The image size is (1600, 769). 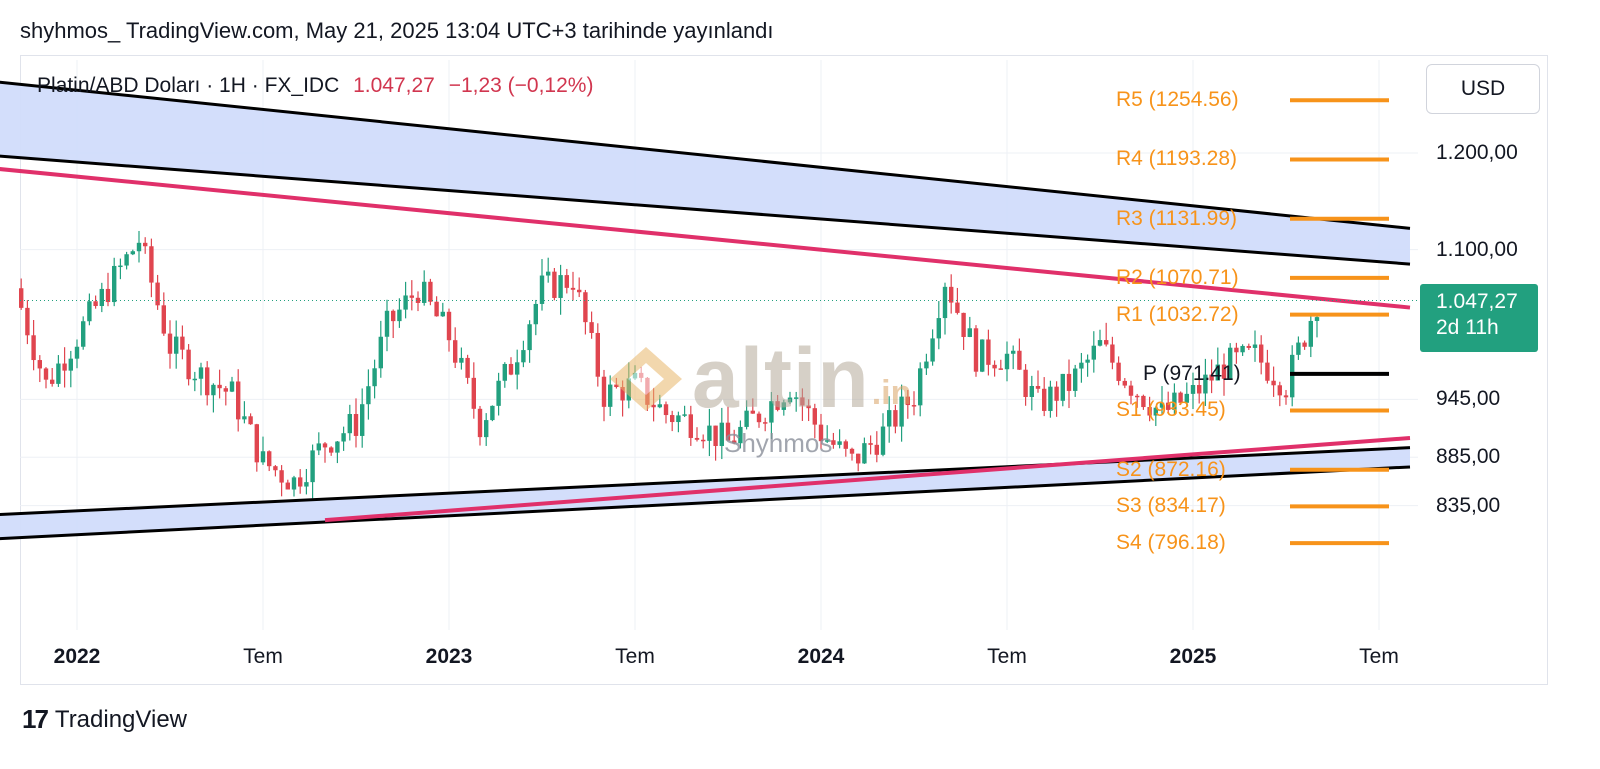 What do you see at coordinates (1177, 100) in the screenshot?
I see `pivot-label: R5 (1254.56)` at bounding box center [1177, 100].